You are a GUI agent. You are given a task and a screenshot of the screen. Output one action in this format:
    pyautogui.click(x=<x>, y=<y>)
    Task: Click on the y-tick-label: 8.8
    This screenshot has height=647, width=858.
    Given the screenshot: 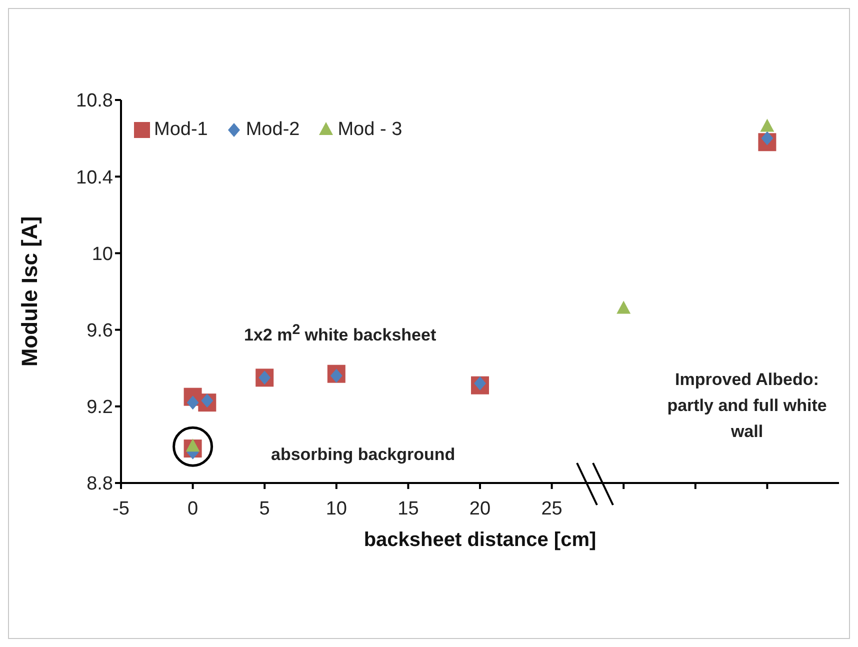 What is the action you would take?
    pyautogui.click(x=99, y=484)
    